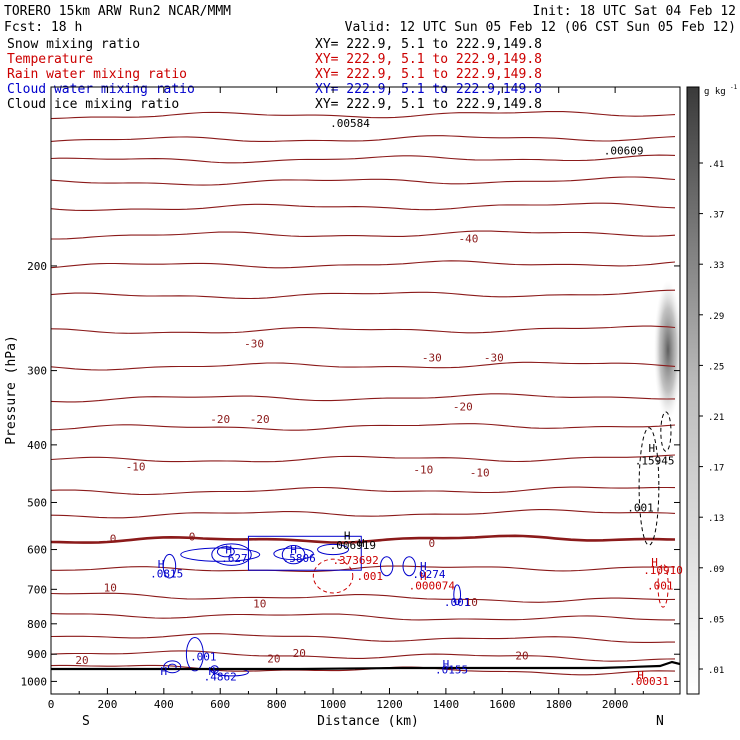 This screenshot has height=740, width=740. I want to click on x-tick-label: 1800, so click(558, 704).